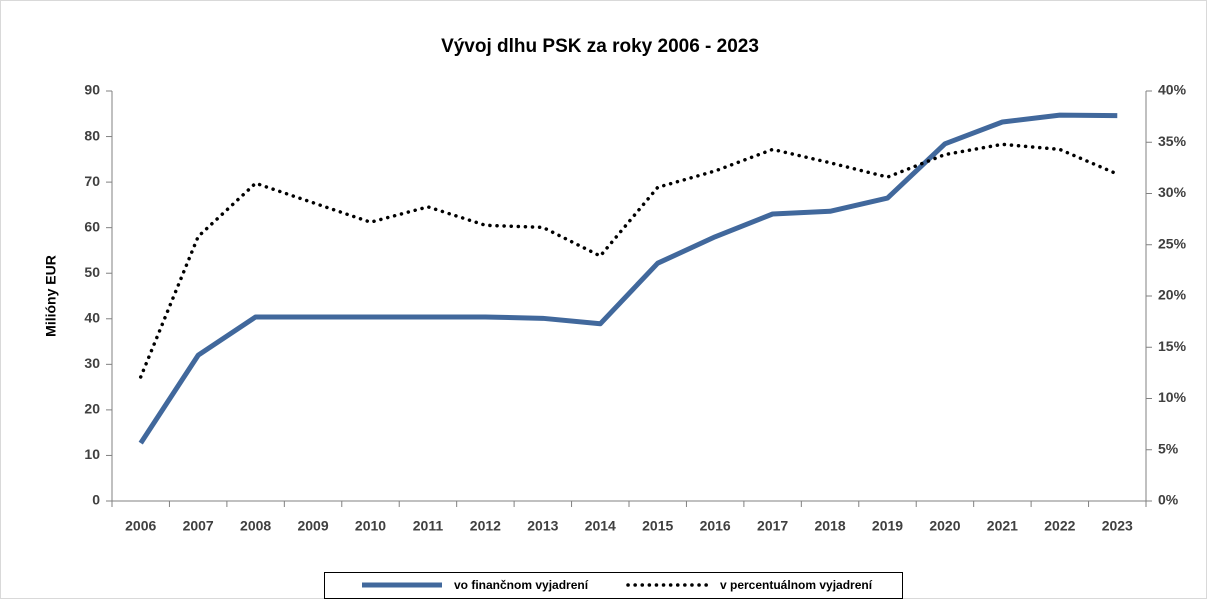  What do you see at coordinates (829, 526) in the screenshot?
I see `x-tick-label: 2018` at bounding box center [829, 526].